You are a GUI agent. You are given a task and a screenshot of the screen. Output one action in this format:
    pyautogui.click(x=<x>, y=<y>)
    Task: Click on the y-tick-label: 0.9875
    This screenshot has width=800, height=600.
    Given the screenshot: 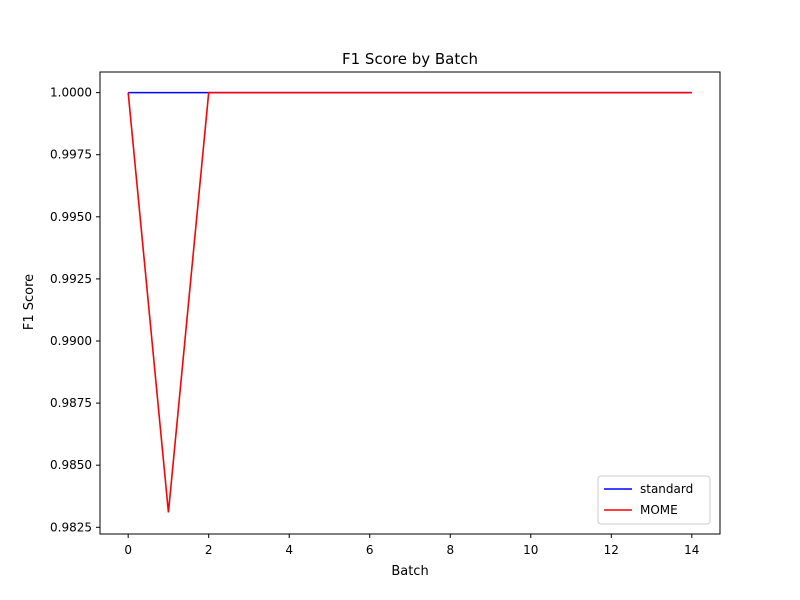 What is the action you would take?
    pyautogui.click(x=71, y=403)
    